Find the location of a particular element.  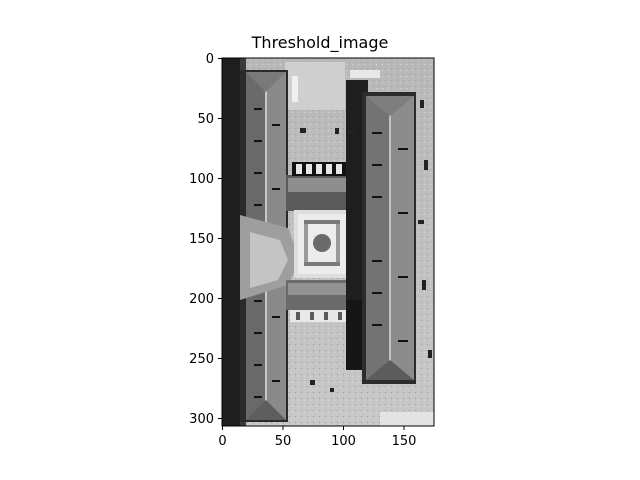

y-tick-label: 50 is located at coordinates (205, 119).